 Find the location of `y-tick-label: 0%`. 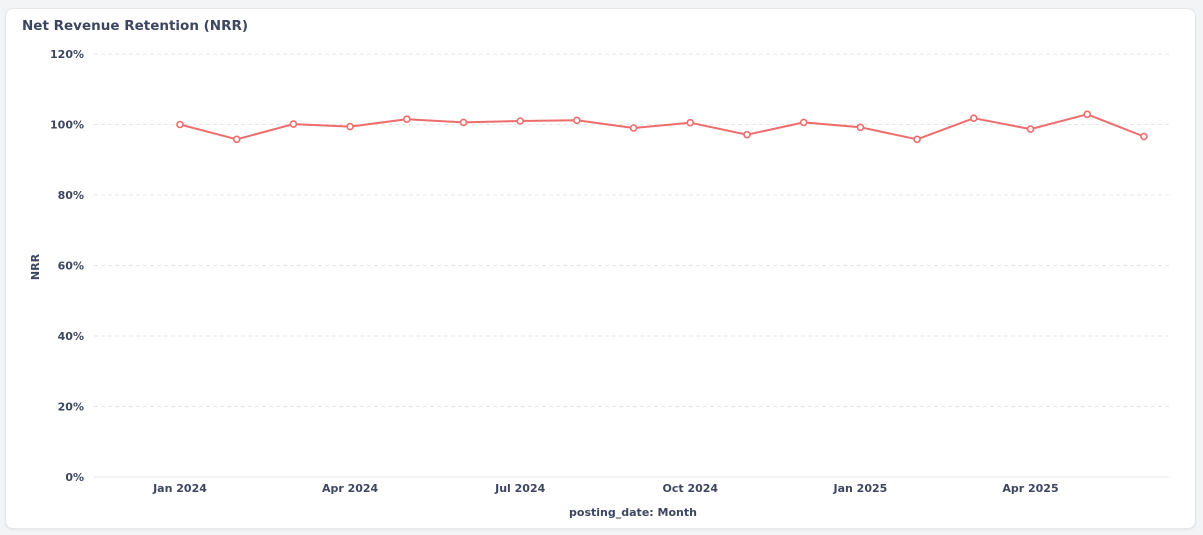

y-tick-label: 0% is located at coordinates (74, 477).